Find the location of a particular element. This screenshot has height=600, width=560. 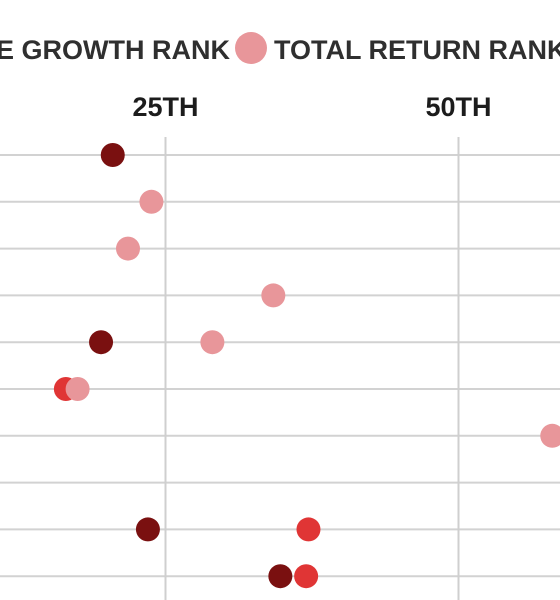

x-tick-label: 25TH is located at coordinates (165, 107).